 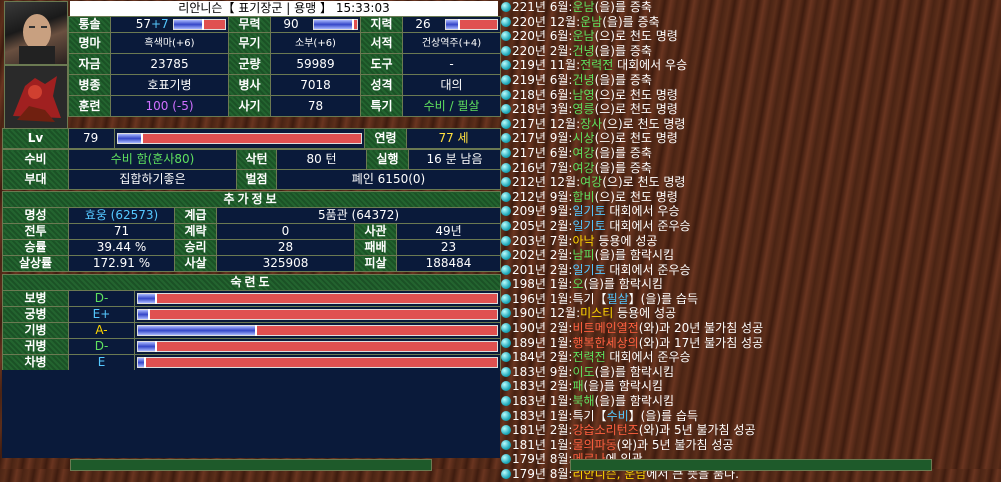 I want to click on defense-value: 수비 함(훈사80), so click(x=152, y=159).